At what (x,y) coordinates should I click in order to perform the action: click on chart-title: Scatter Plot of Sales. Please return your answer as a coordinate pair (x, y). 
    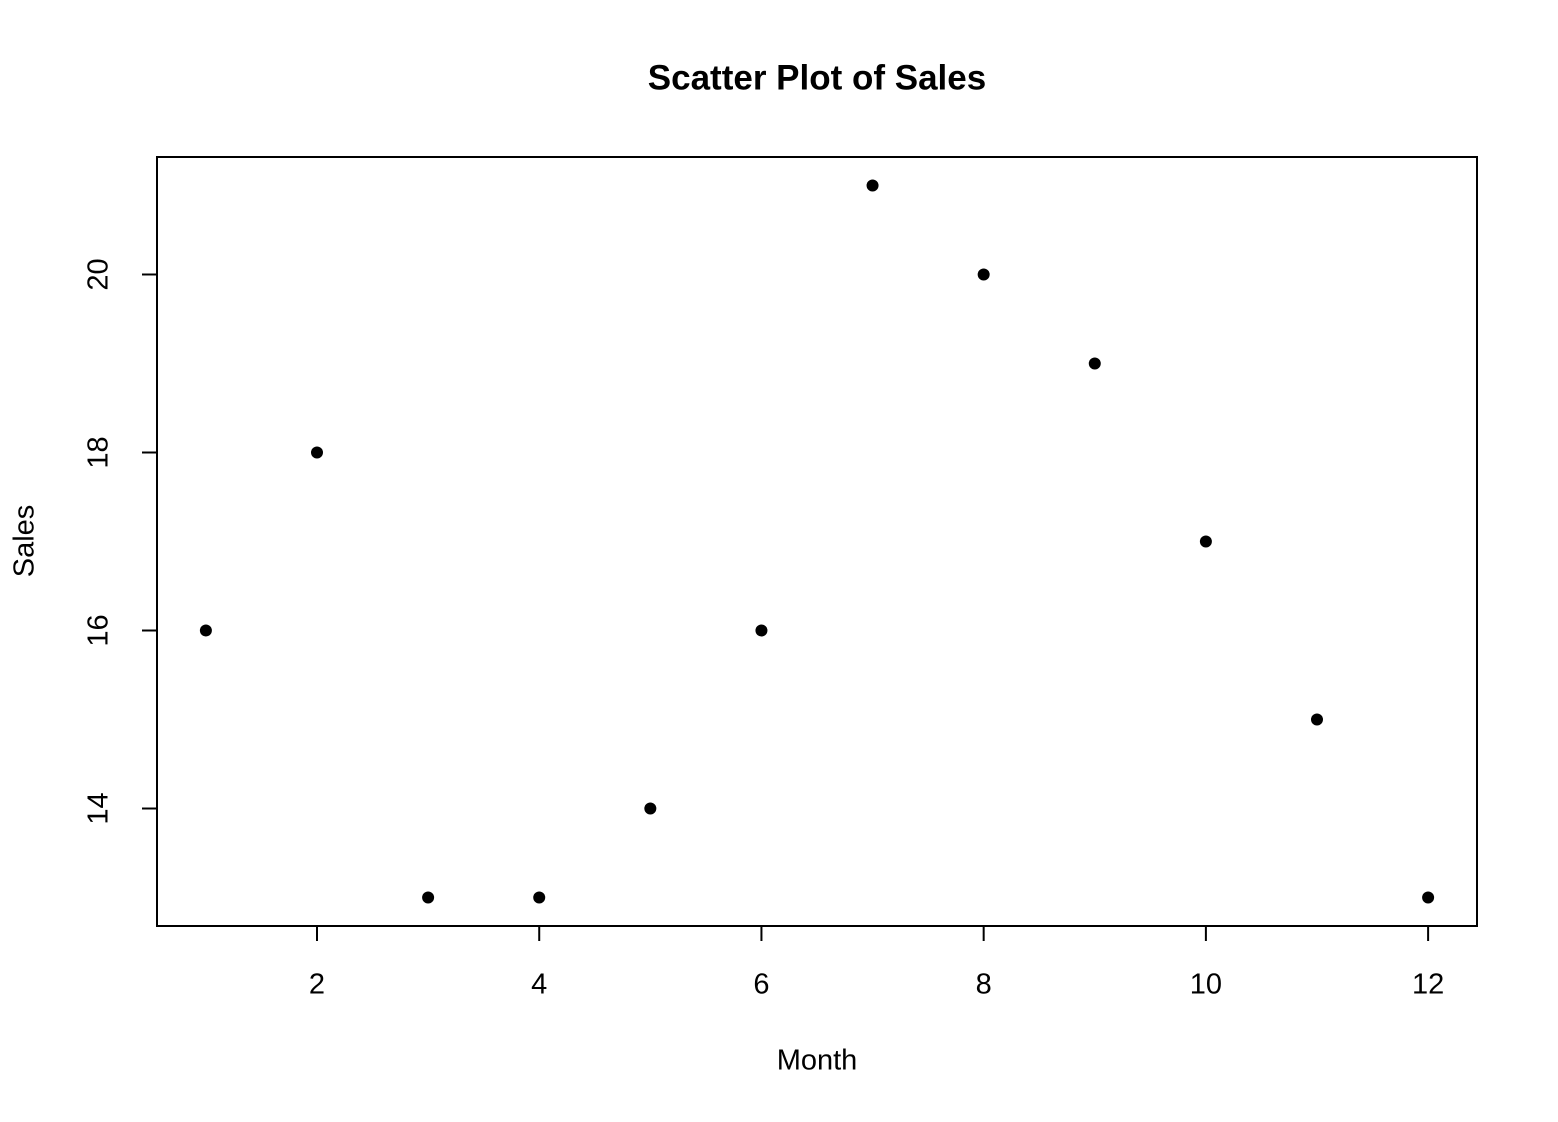
    Looking at the image, I should click on (817, 77).